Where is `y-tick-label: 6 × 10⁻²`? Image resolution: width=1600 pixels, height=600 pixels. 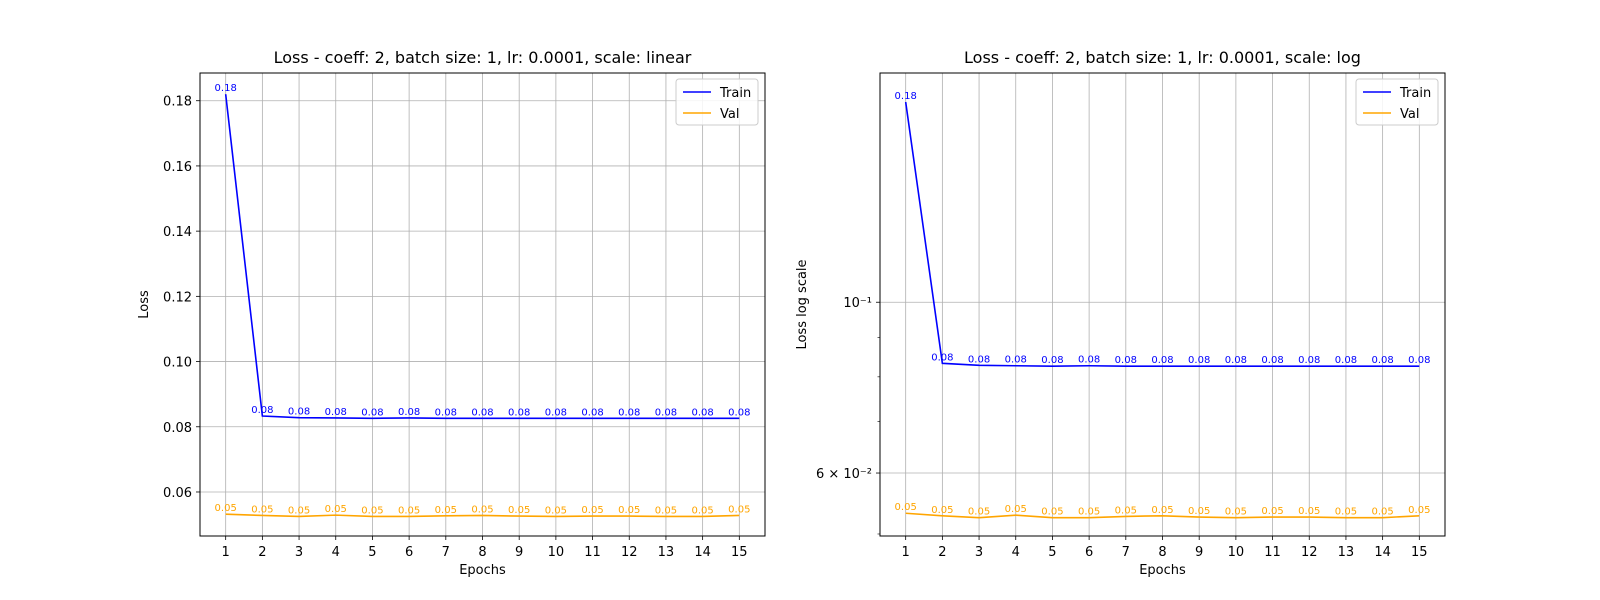
y-tick-label: 6 × 10⁻² is located at coordinates (844, 474).